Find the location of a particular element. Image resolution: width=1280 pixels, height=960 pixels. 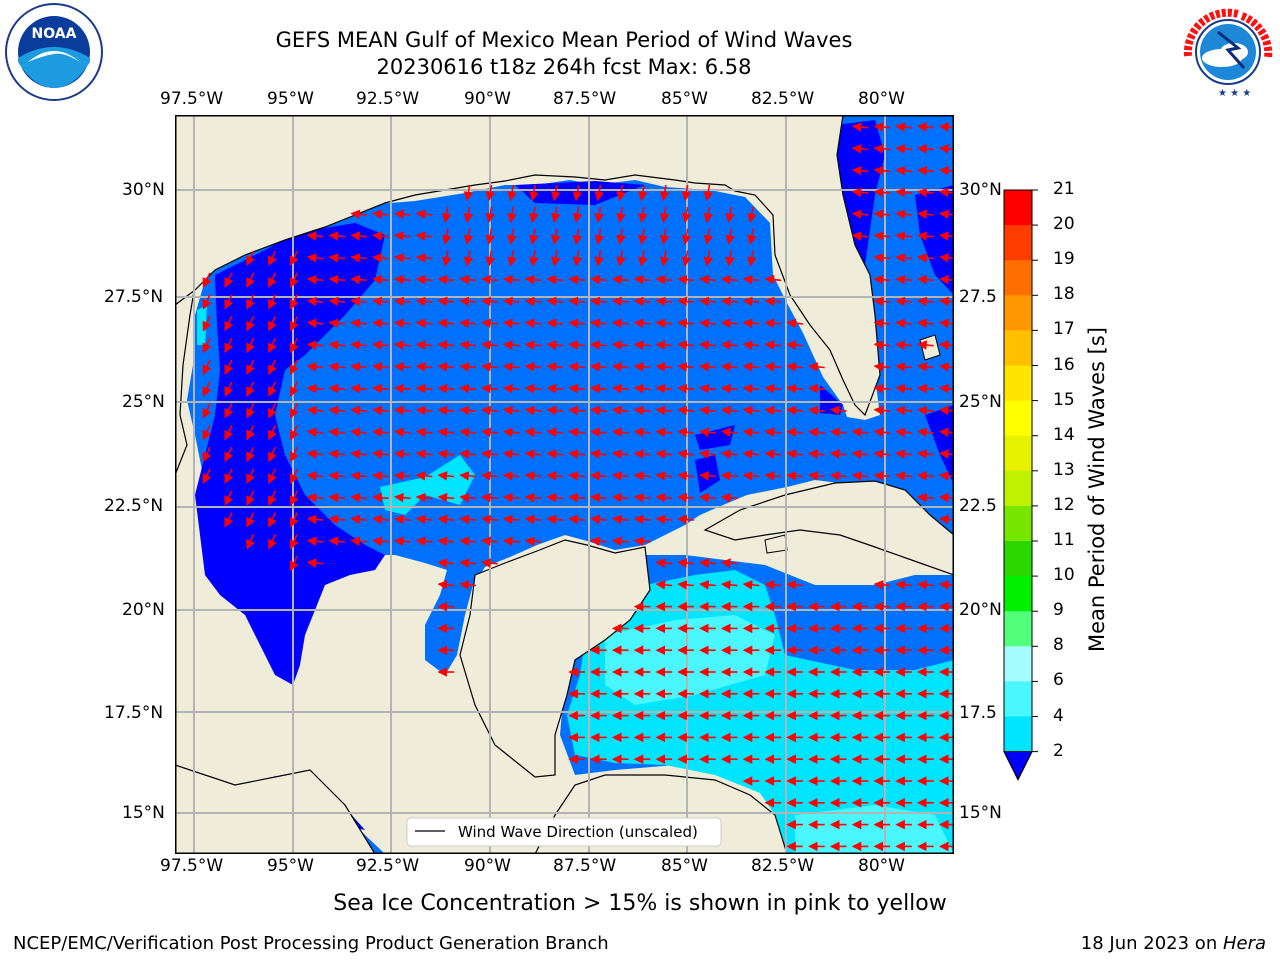

lon-label-bottom: 85°W is located at coordinates (684, 866).